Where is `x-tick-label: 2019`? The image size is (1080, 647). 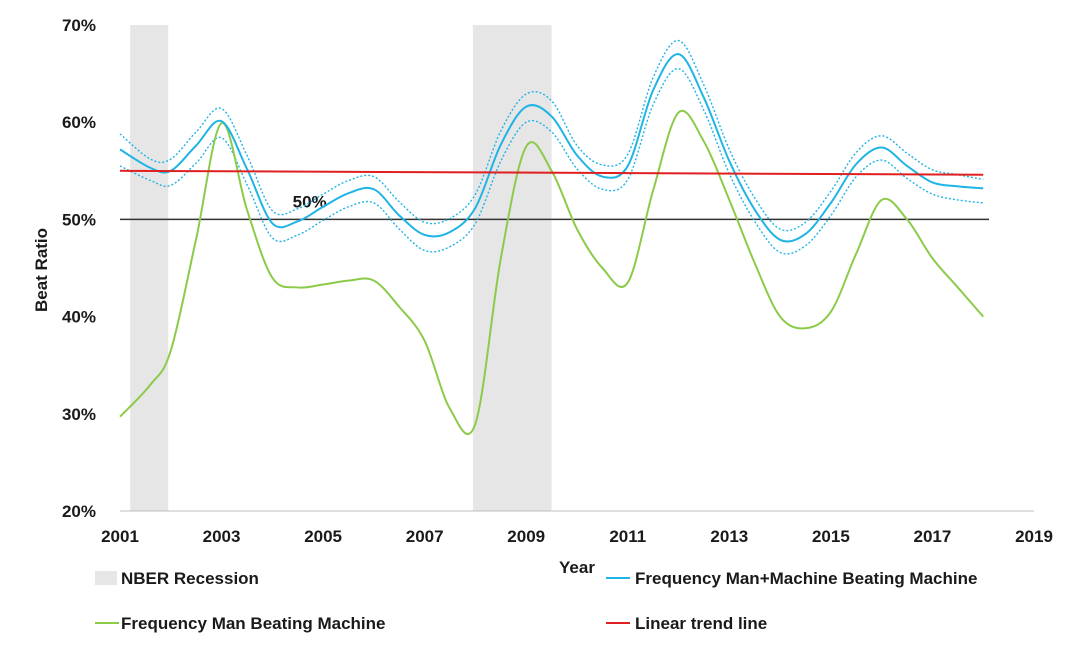
x-tick-label: 2019 is located at coordinates (1034, 536).